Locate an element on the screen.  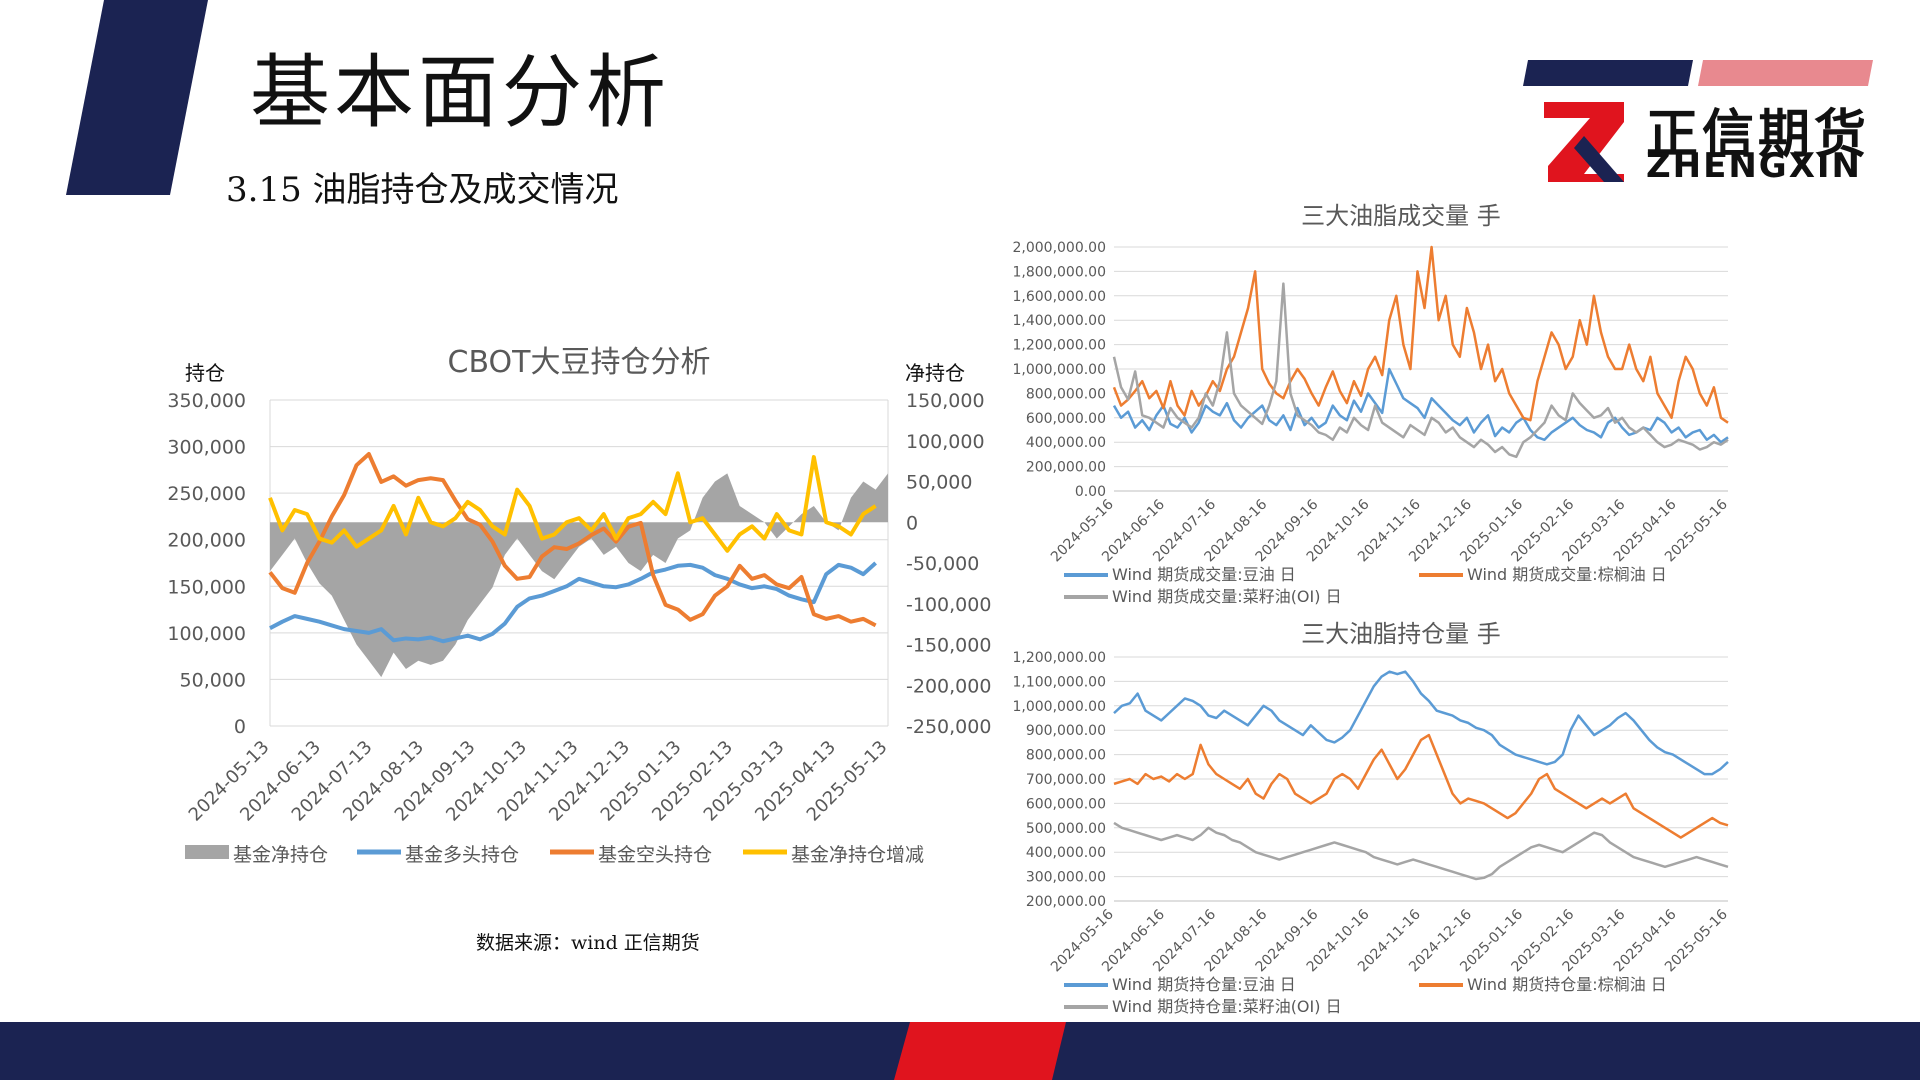
data-source-note: 数据来源：wind 正信期货 is located at coordinates (588, 943).